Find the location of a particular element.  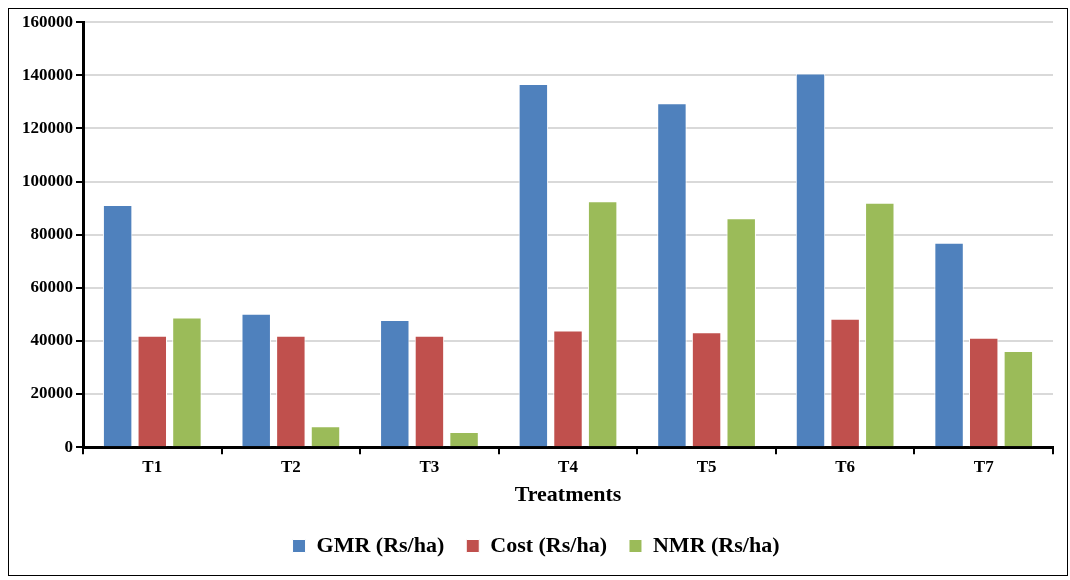

y-tick-label: 20000 is located at coordinates (51, 393).